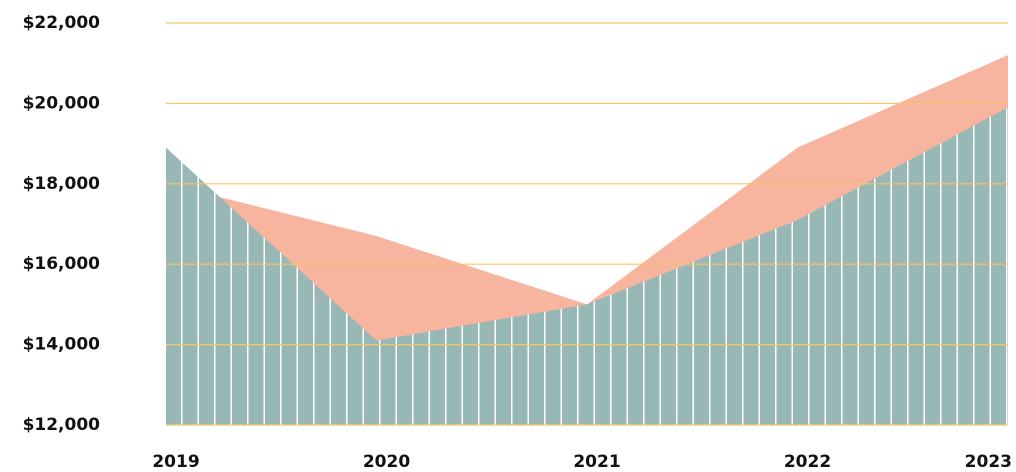  I want to click on x-tick-label: 2022, so click(807, 462).